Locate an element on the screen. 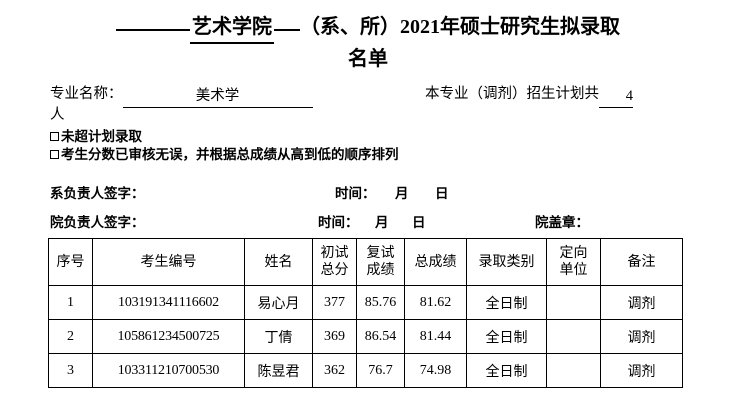 The image size is (734, 404). major-label: 专业名称： is located at coordinates (86, 94).